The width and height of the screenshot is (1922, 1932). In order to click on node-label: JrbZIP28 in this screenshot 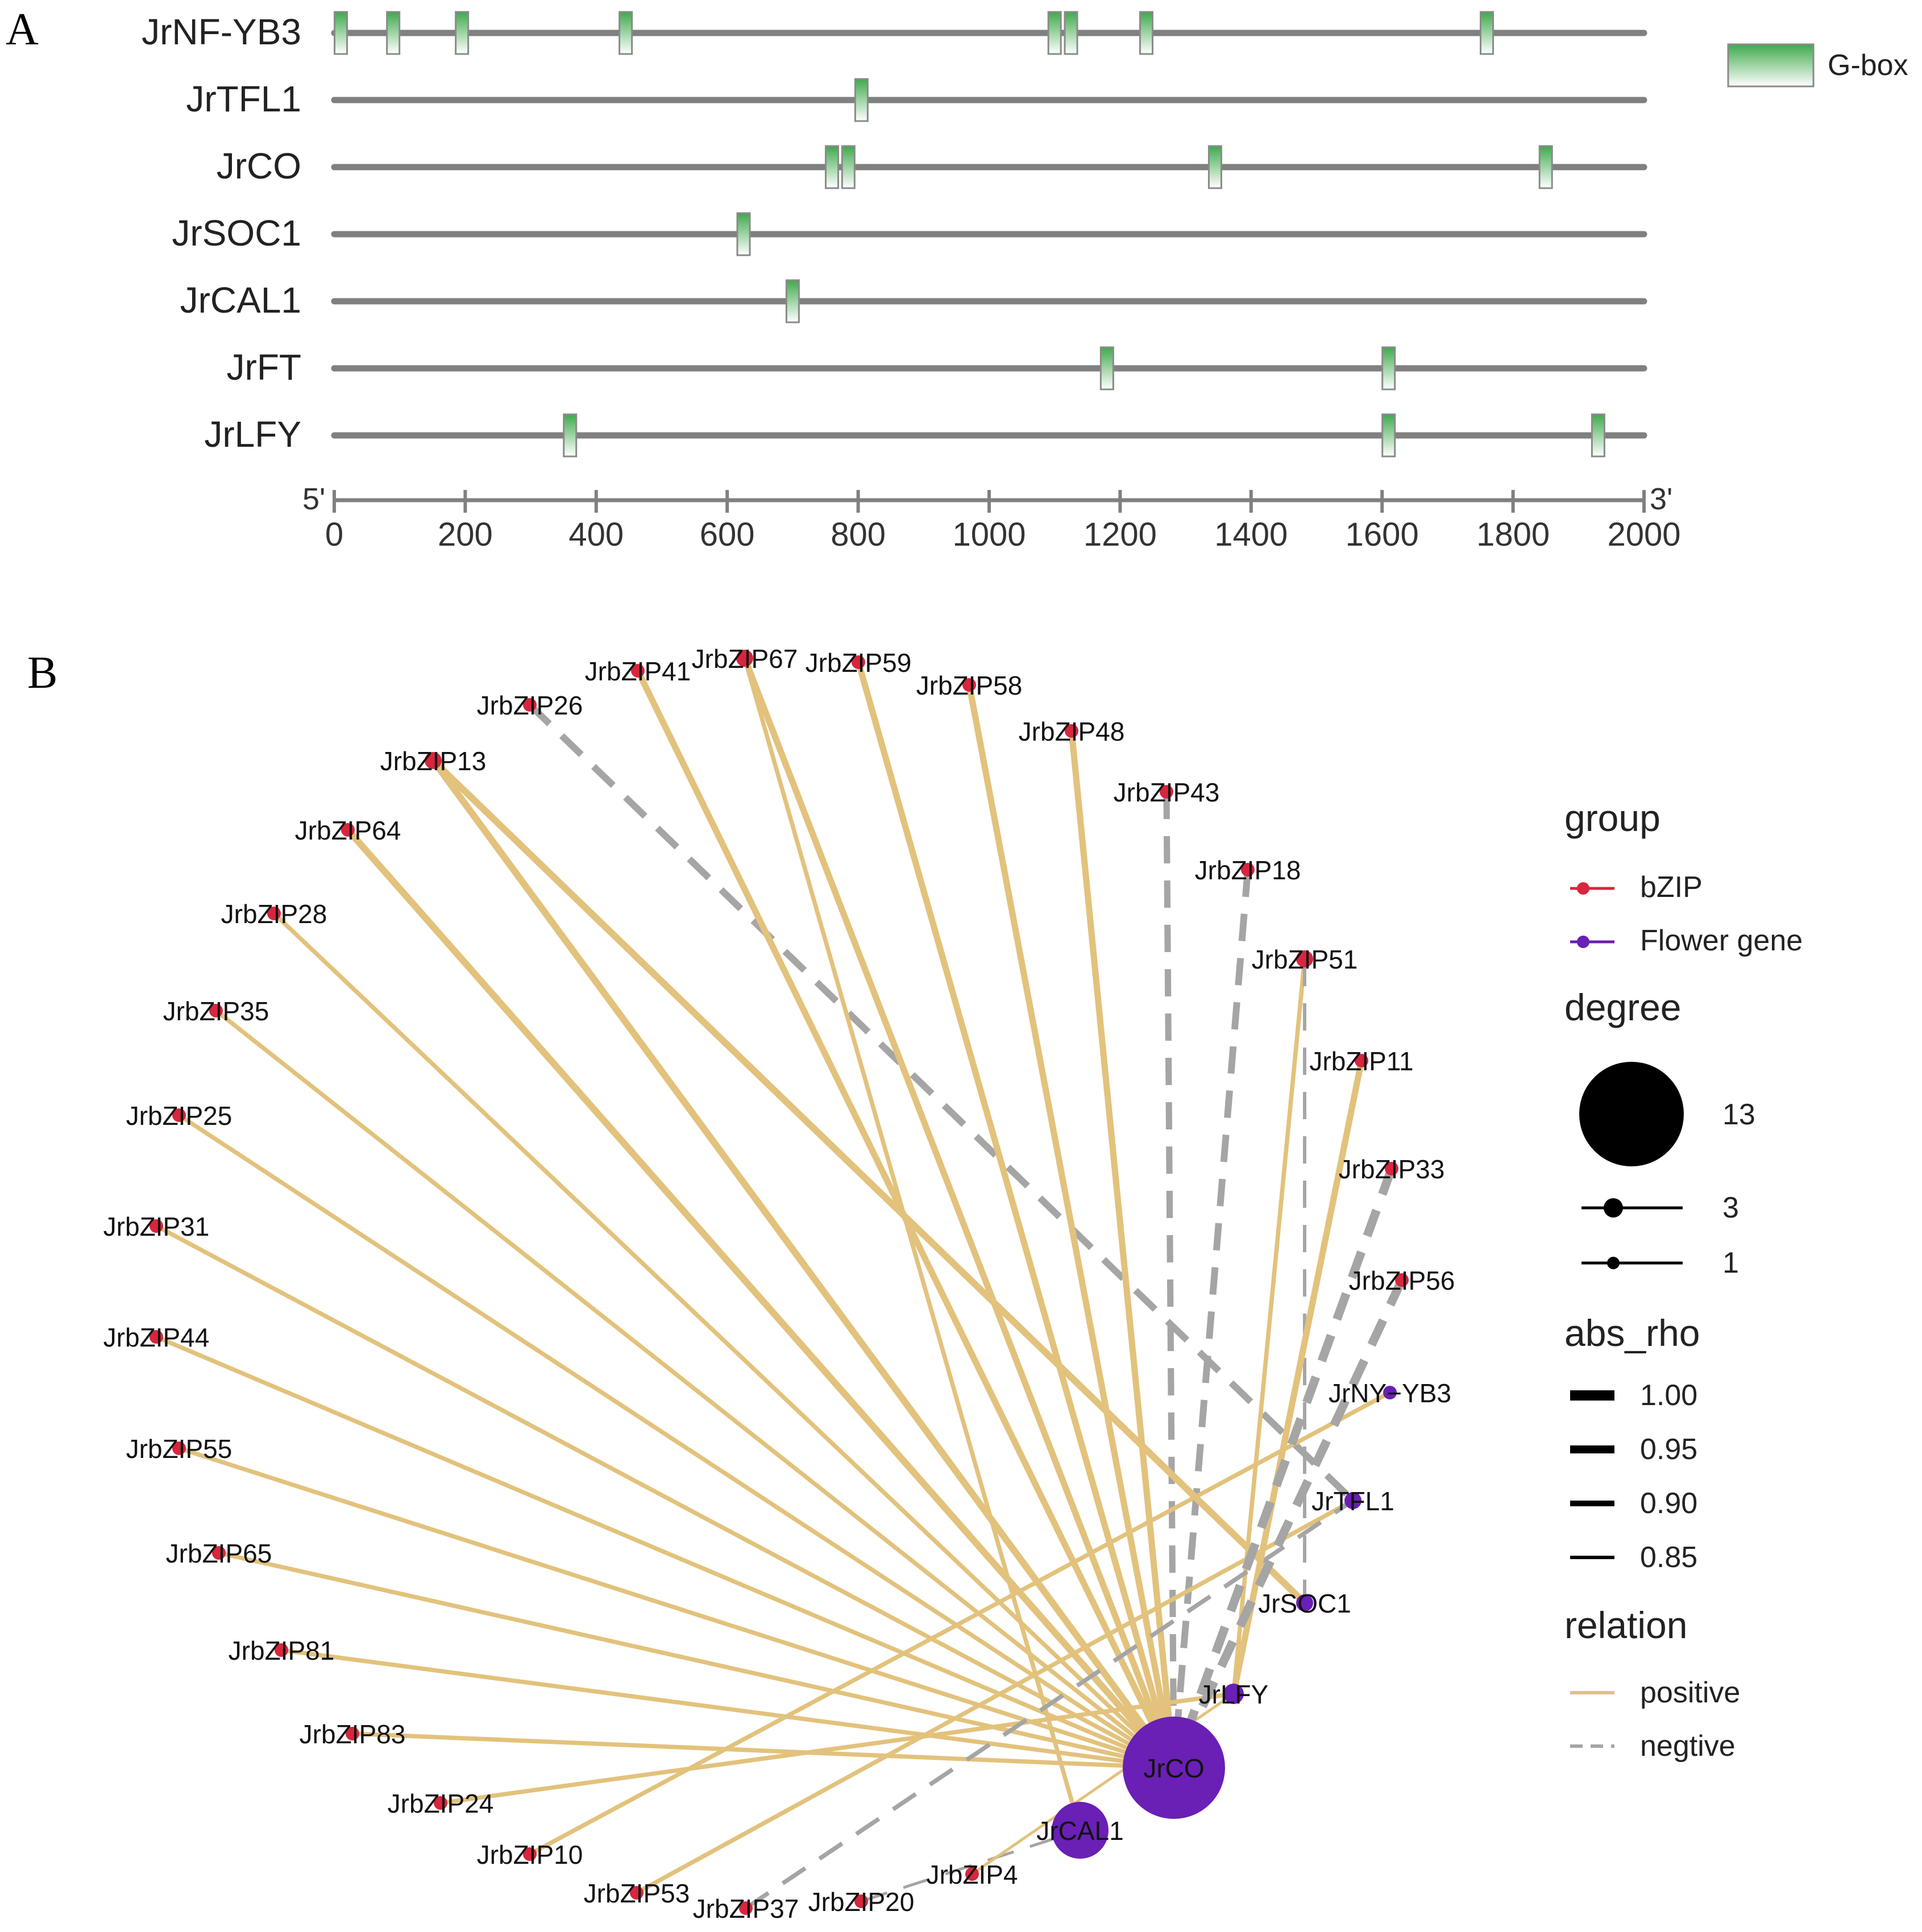, I will do `click(274, 914)`.